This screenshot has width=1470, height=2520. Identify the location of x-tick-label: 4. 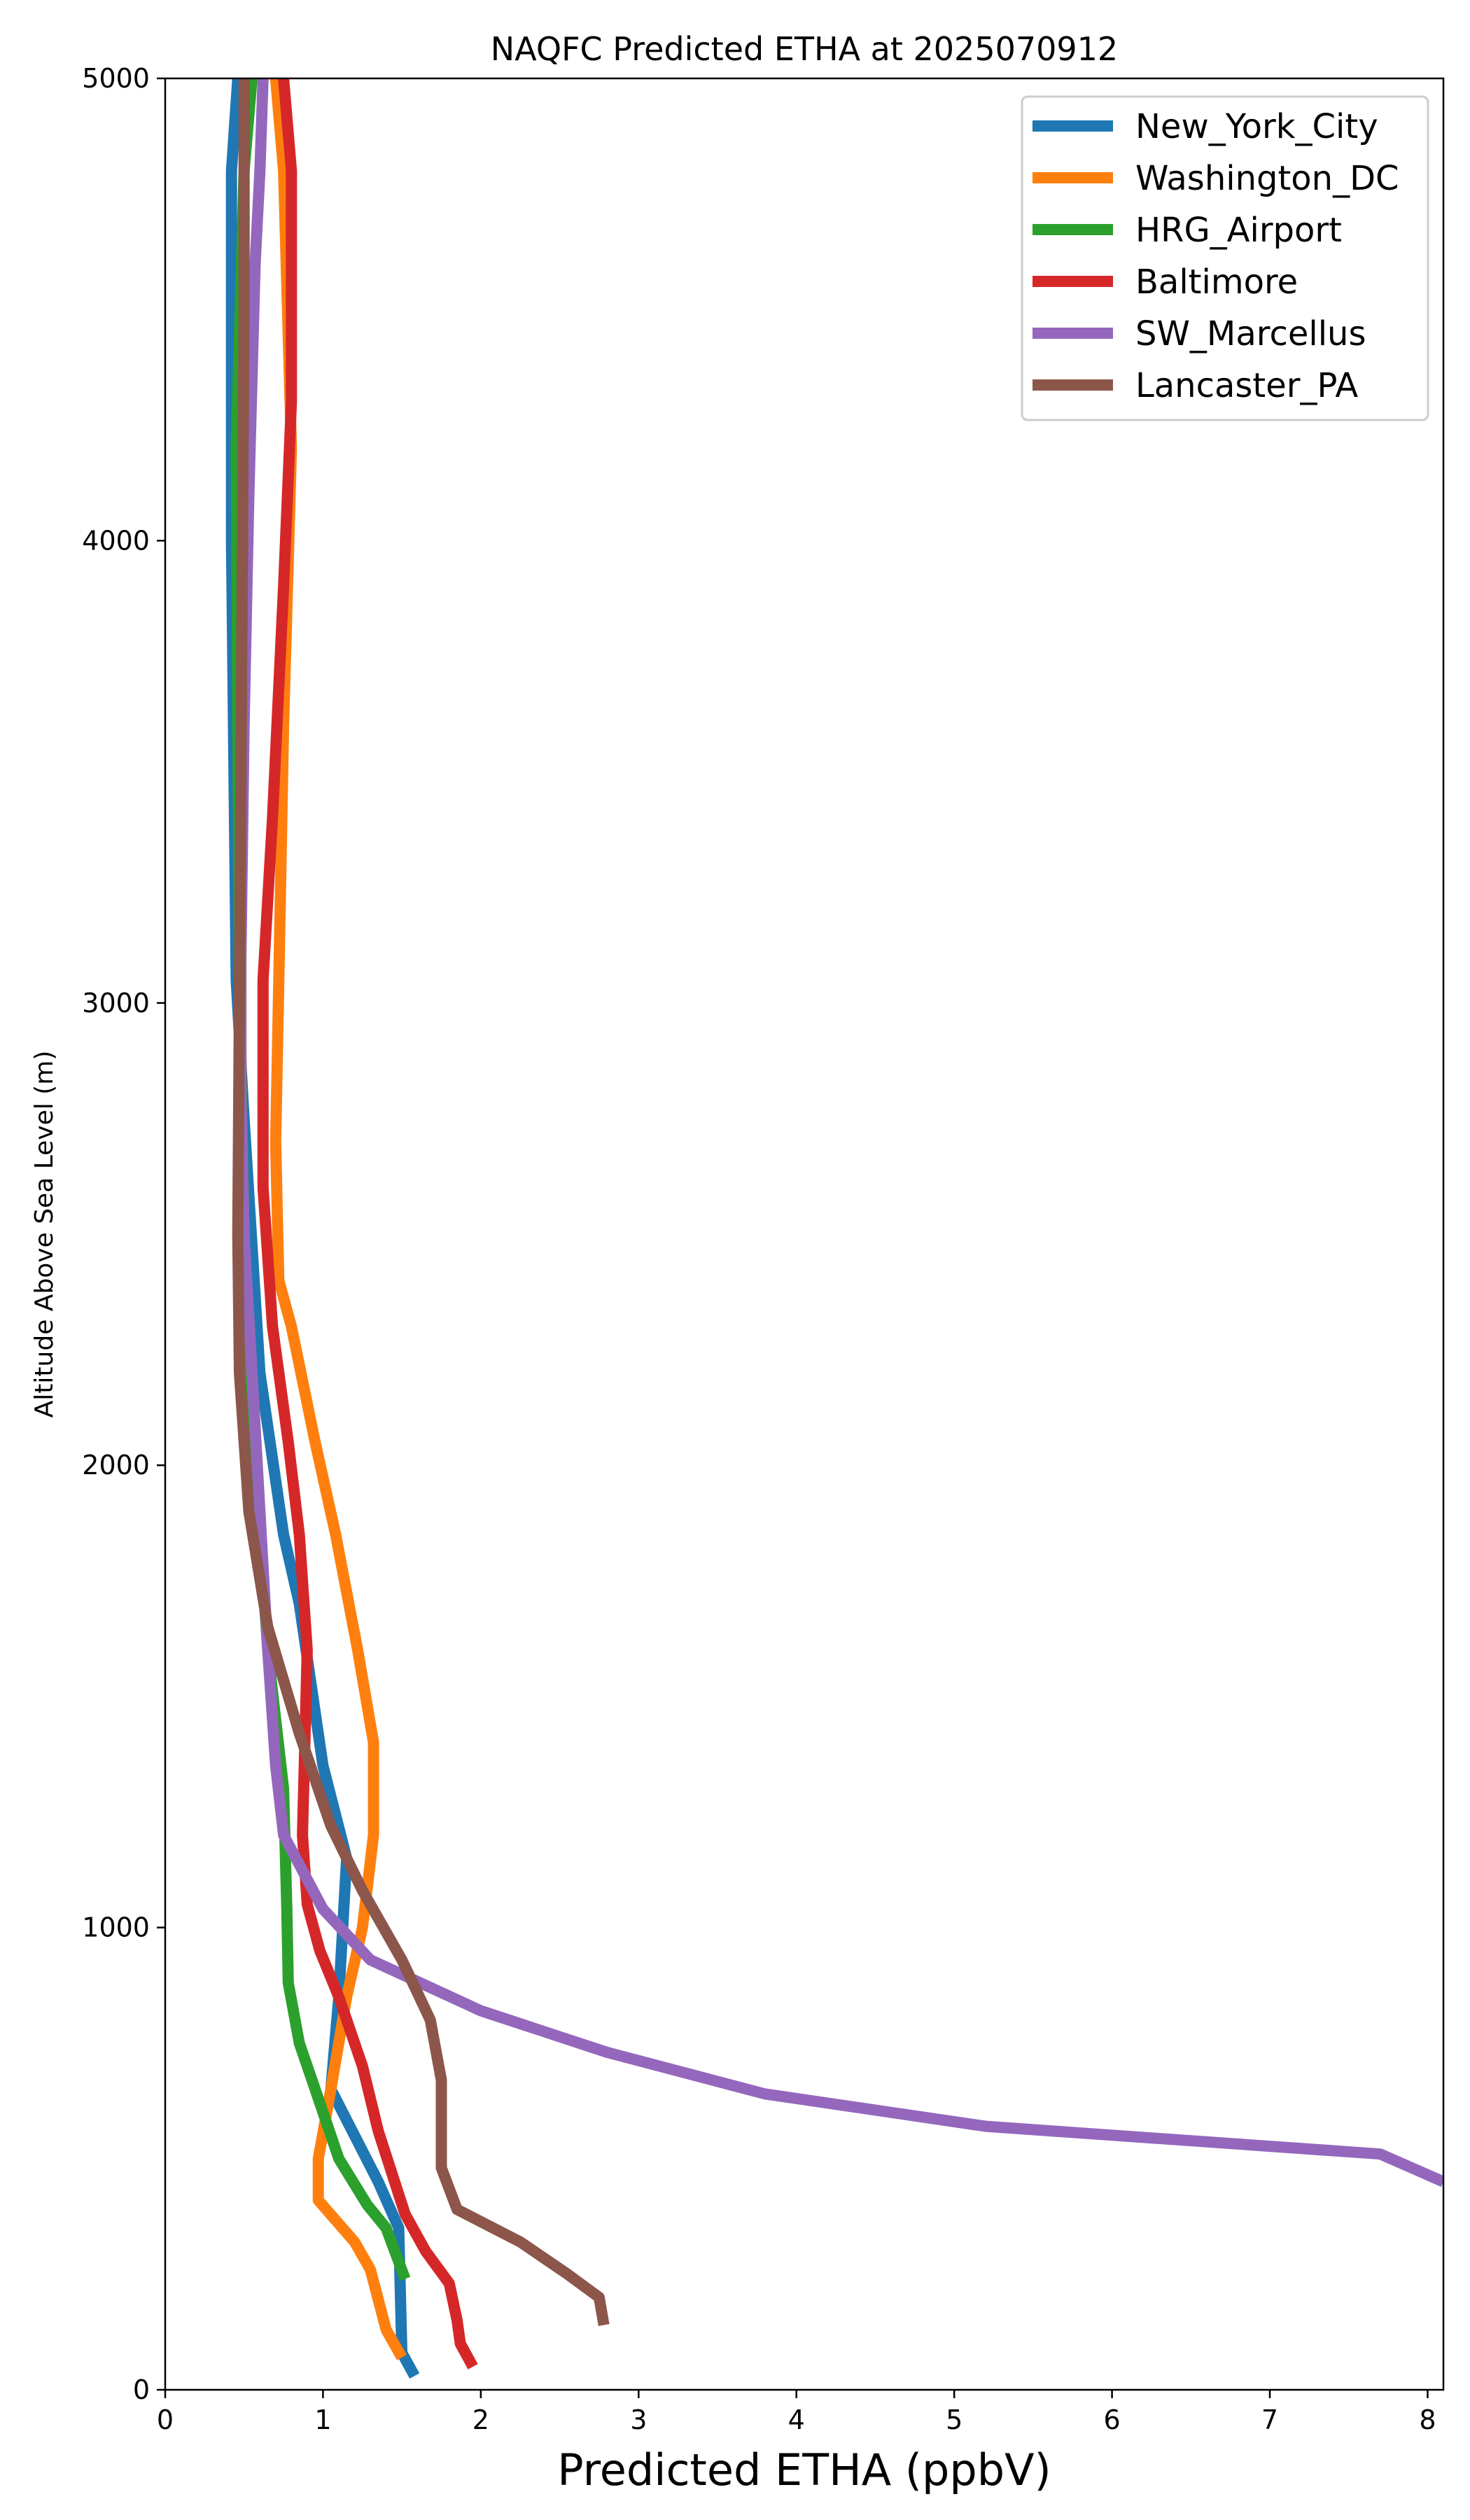
(796, 2419).